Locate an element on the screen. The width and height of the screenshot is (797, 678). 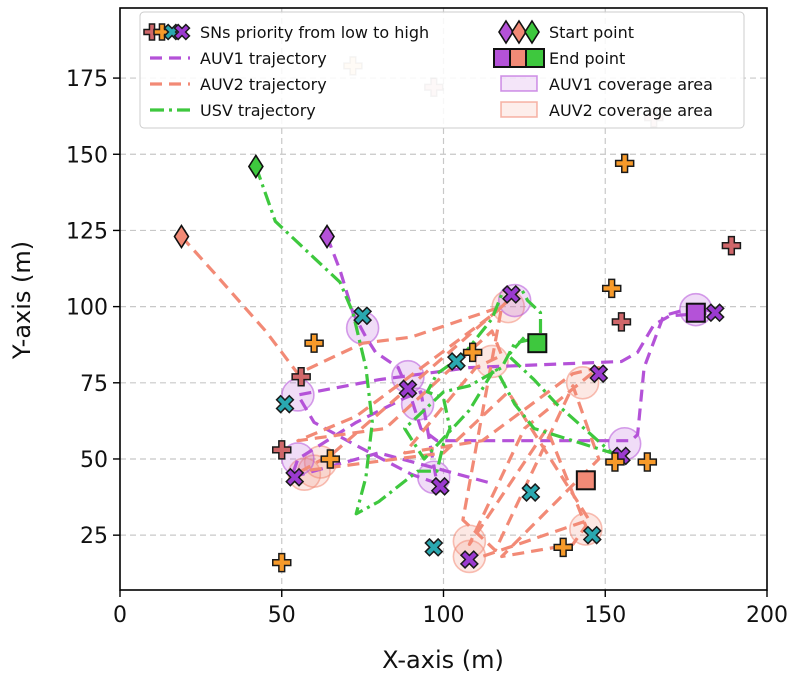
y-tick-label: 100 is located at coordinates (87, 308).